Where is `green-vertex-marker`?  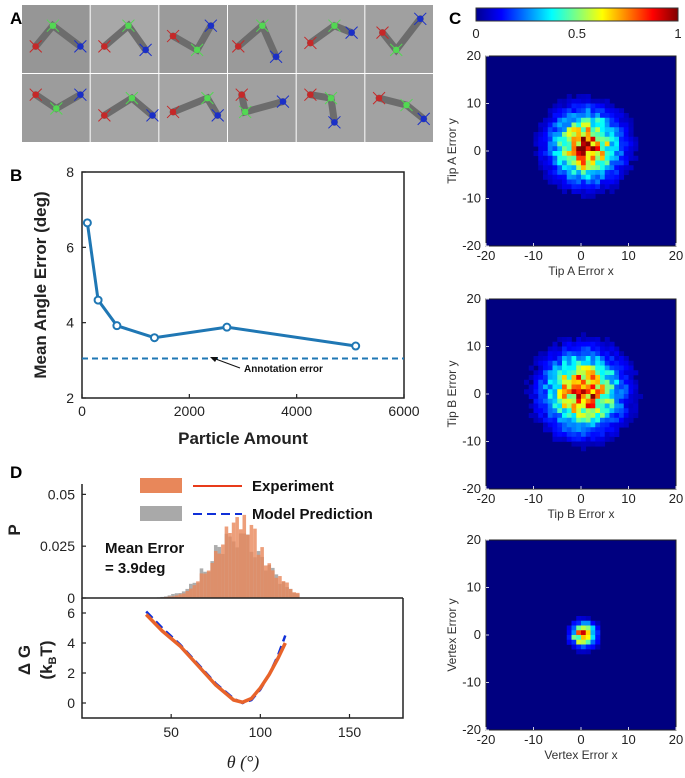 green-vertex-marker is located at coordinates (406, 105).